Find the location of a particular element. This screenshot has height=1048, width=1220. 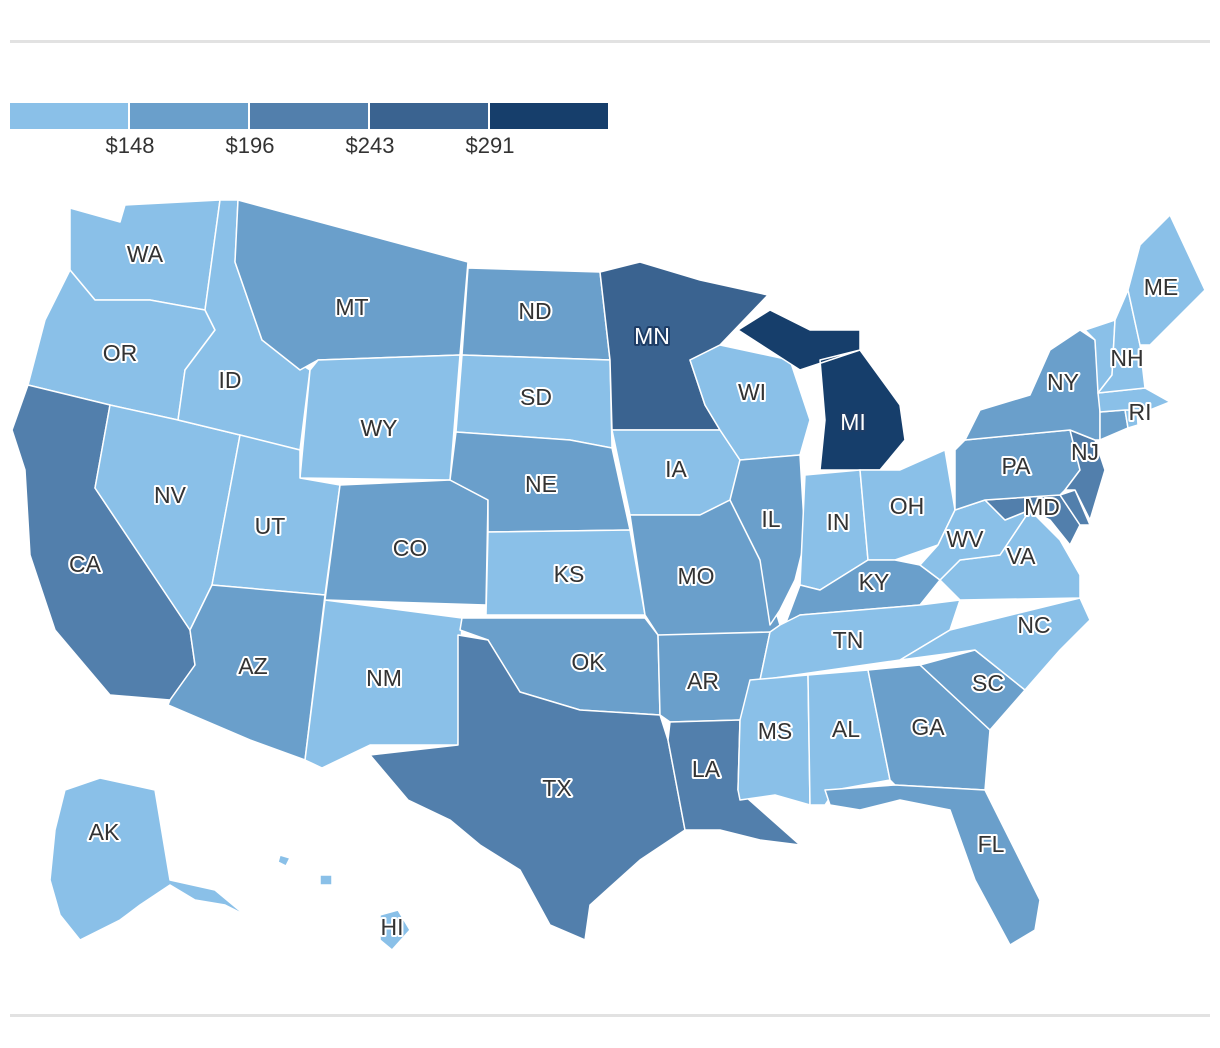

state-label-me: ME is located at coordinates (1161, 287).